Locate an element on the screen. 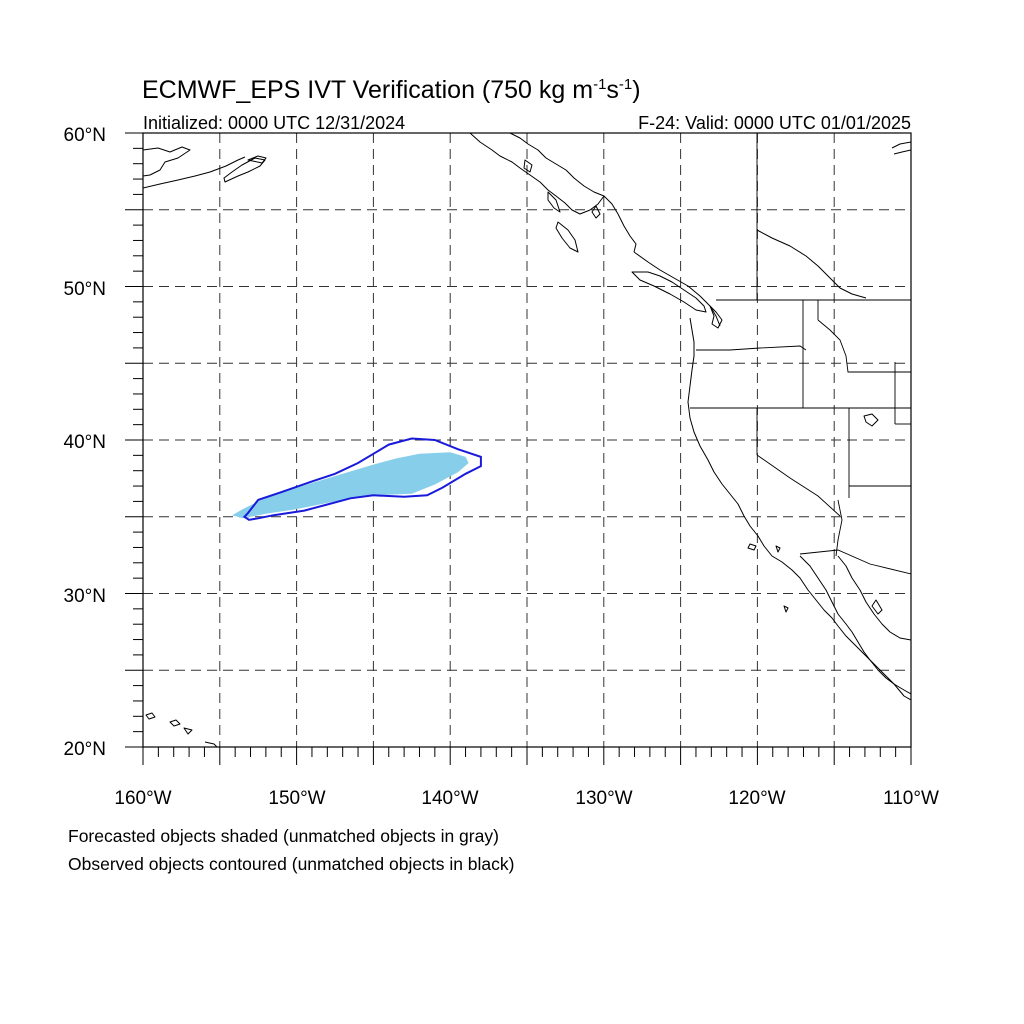 Image resolution: width=1024 pixels, height=1024 pixels. initialized-time: Initialized: 0000 UTC 12/31/2024 is located at coordinates (274, 123).